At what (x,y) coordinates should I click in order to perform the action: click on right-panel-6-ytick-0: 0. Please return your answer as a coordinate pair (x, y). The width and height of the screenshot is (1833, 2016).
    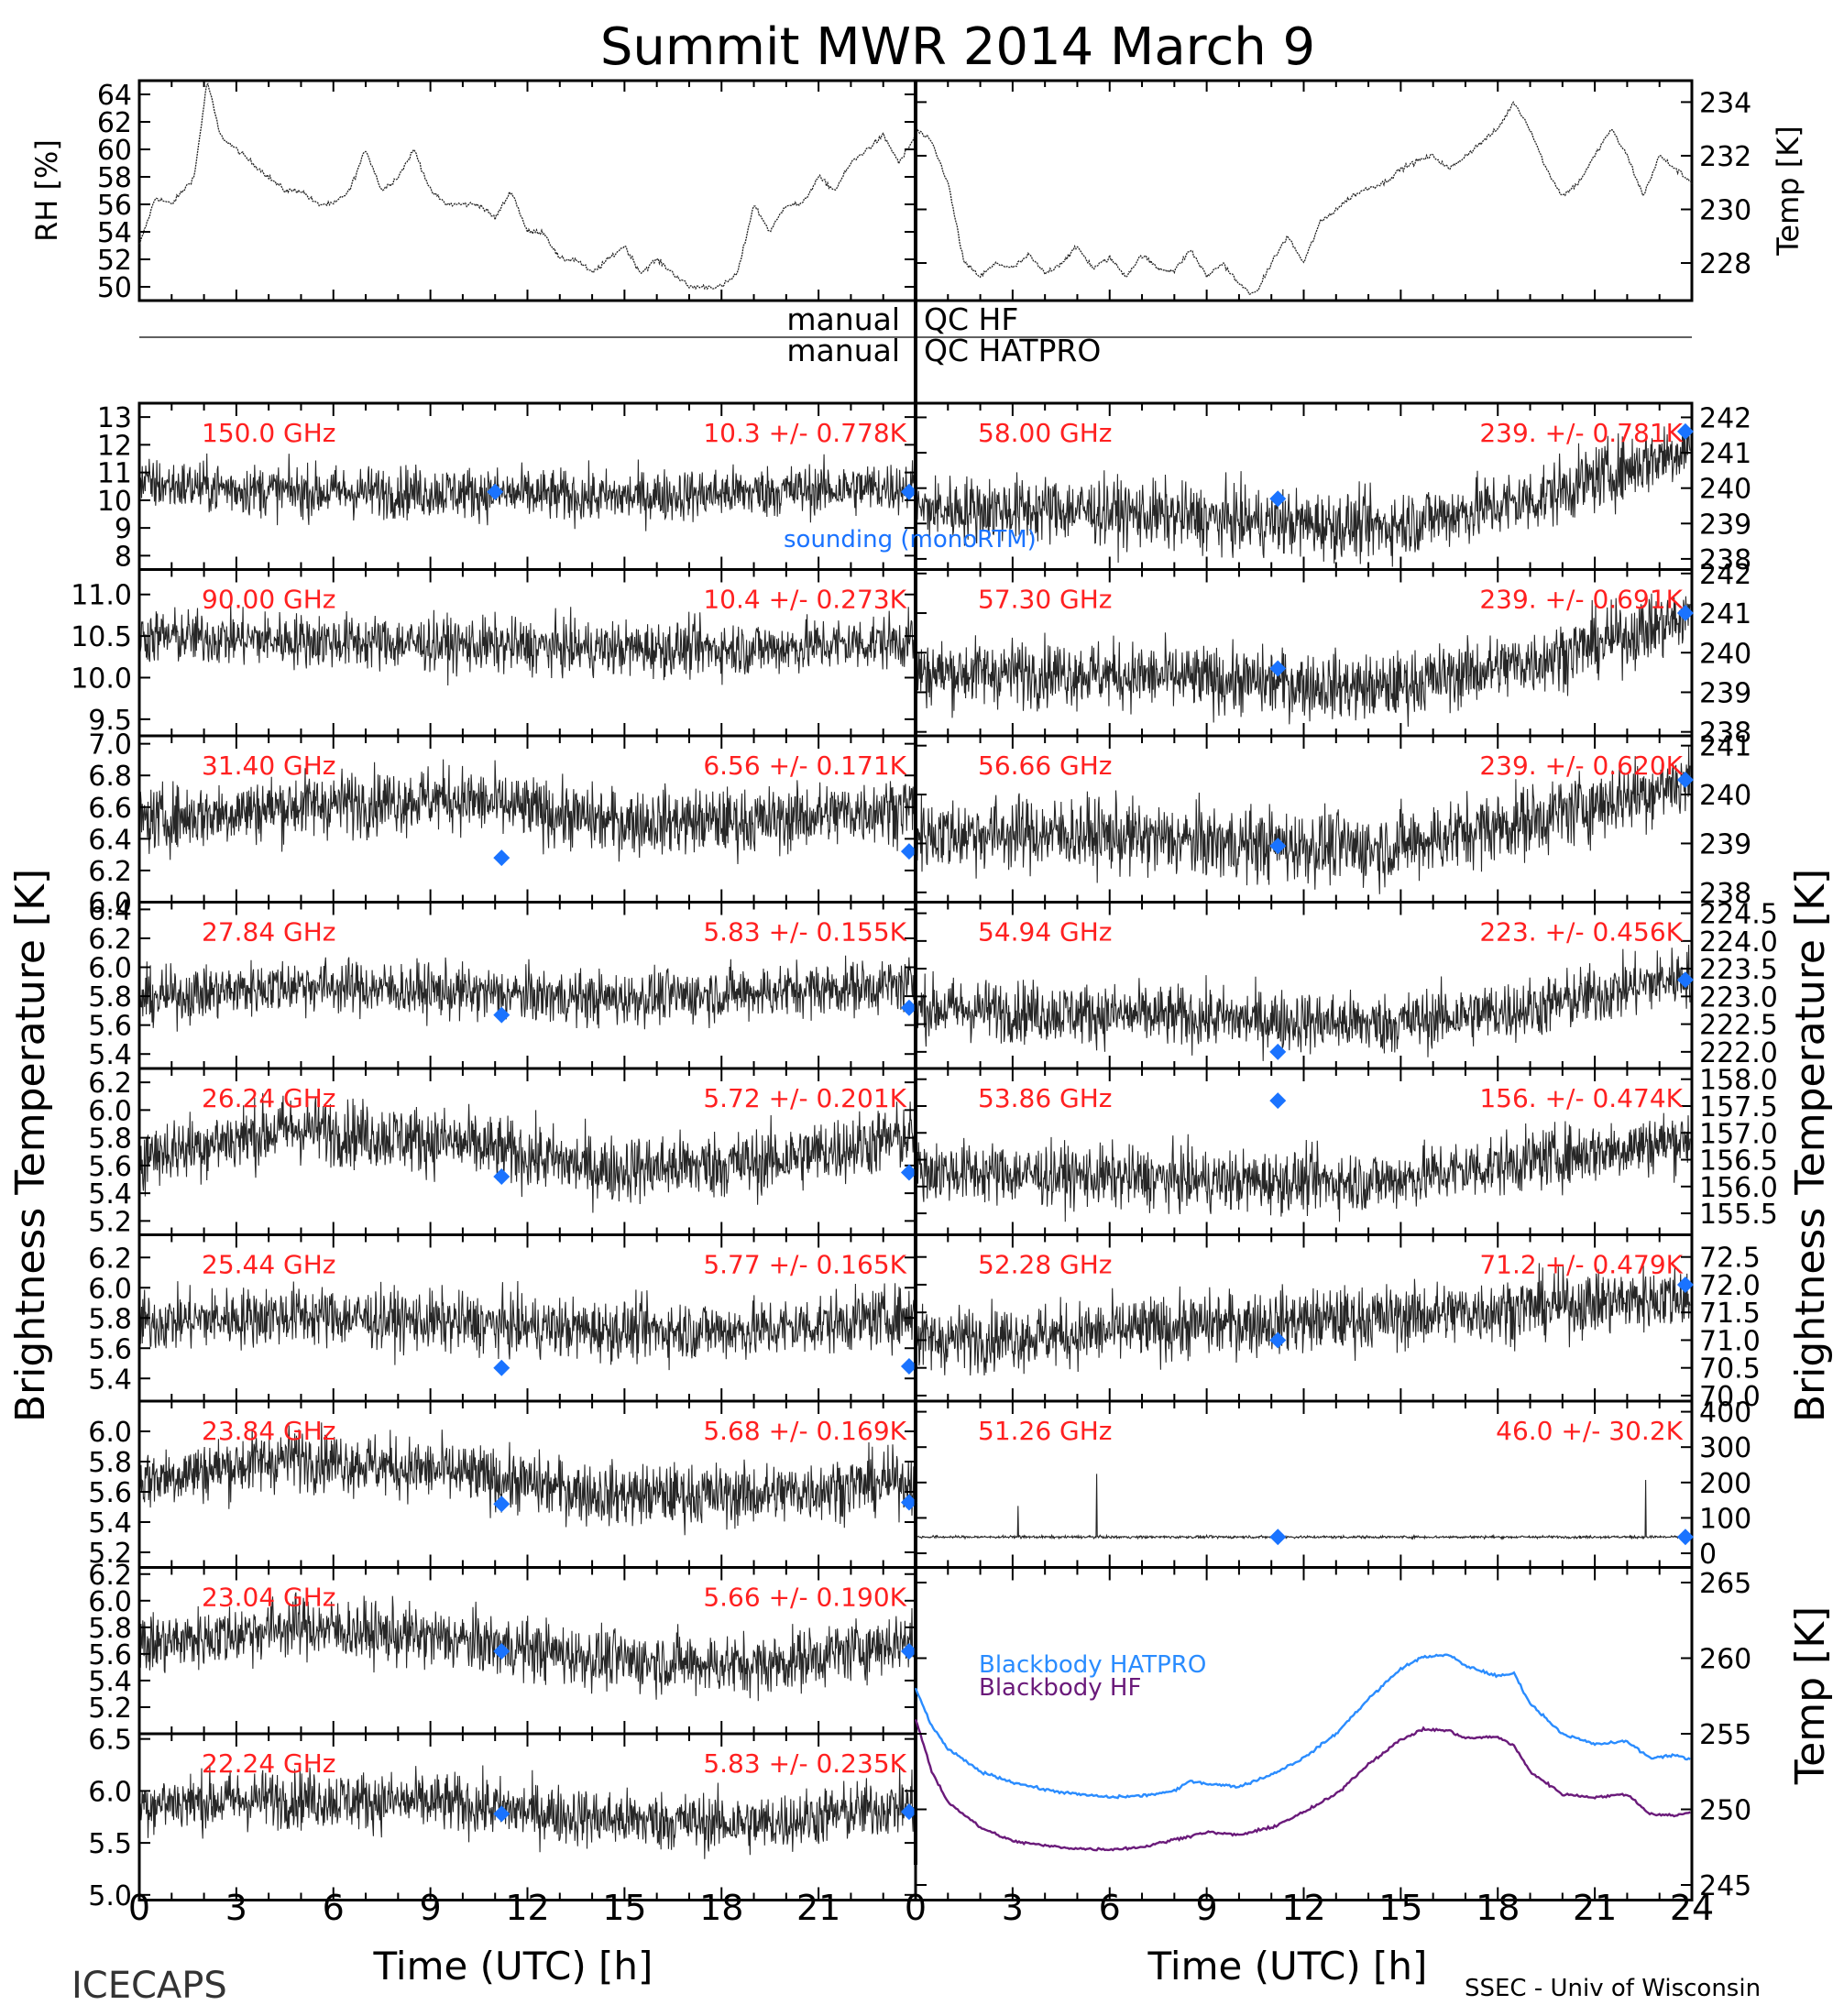
    Looking at the image, I should click on (1708, 1555).